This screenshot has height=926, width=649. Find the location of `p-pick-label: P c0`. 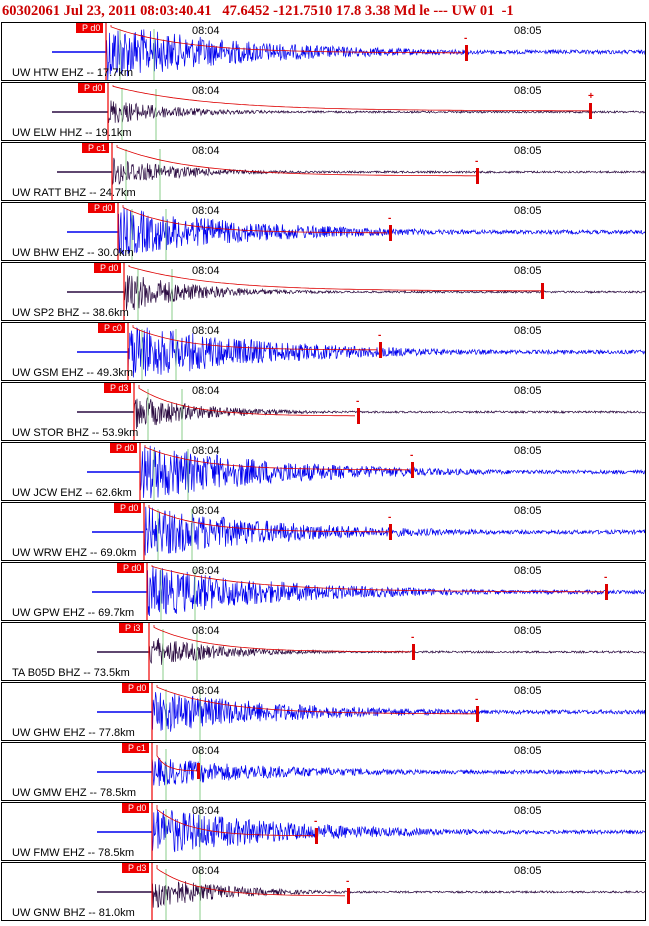

p-pick-label: P c0 is located at coordinates (111, 328).